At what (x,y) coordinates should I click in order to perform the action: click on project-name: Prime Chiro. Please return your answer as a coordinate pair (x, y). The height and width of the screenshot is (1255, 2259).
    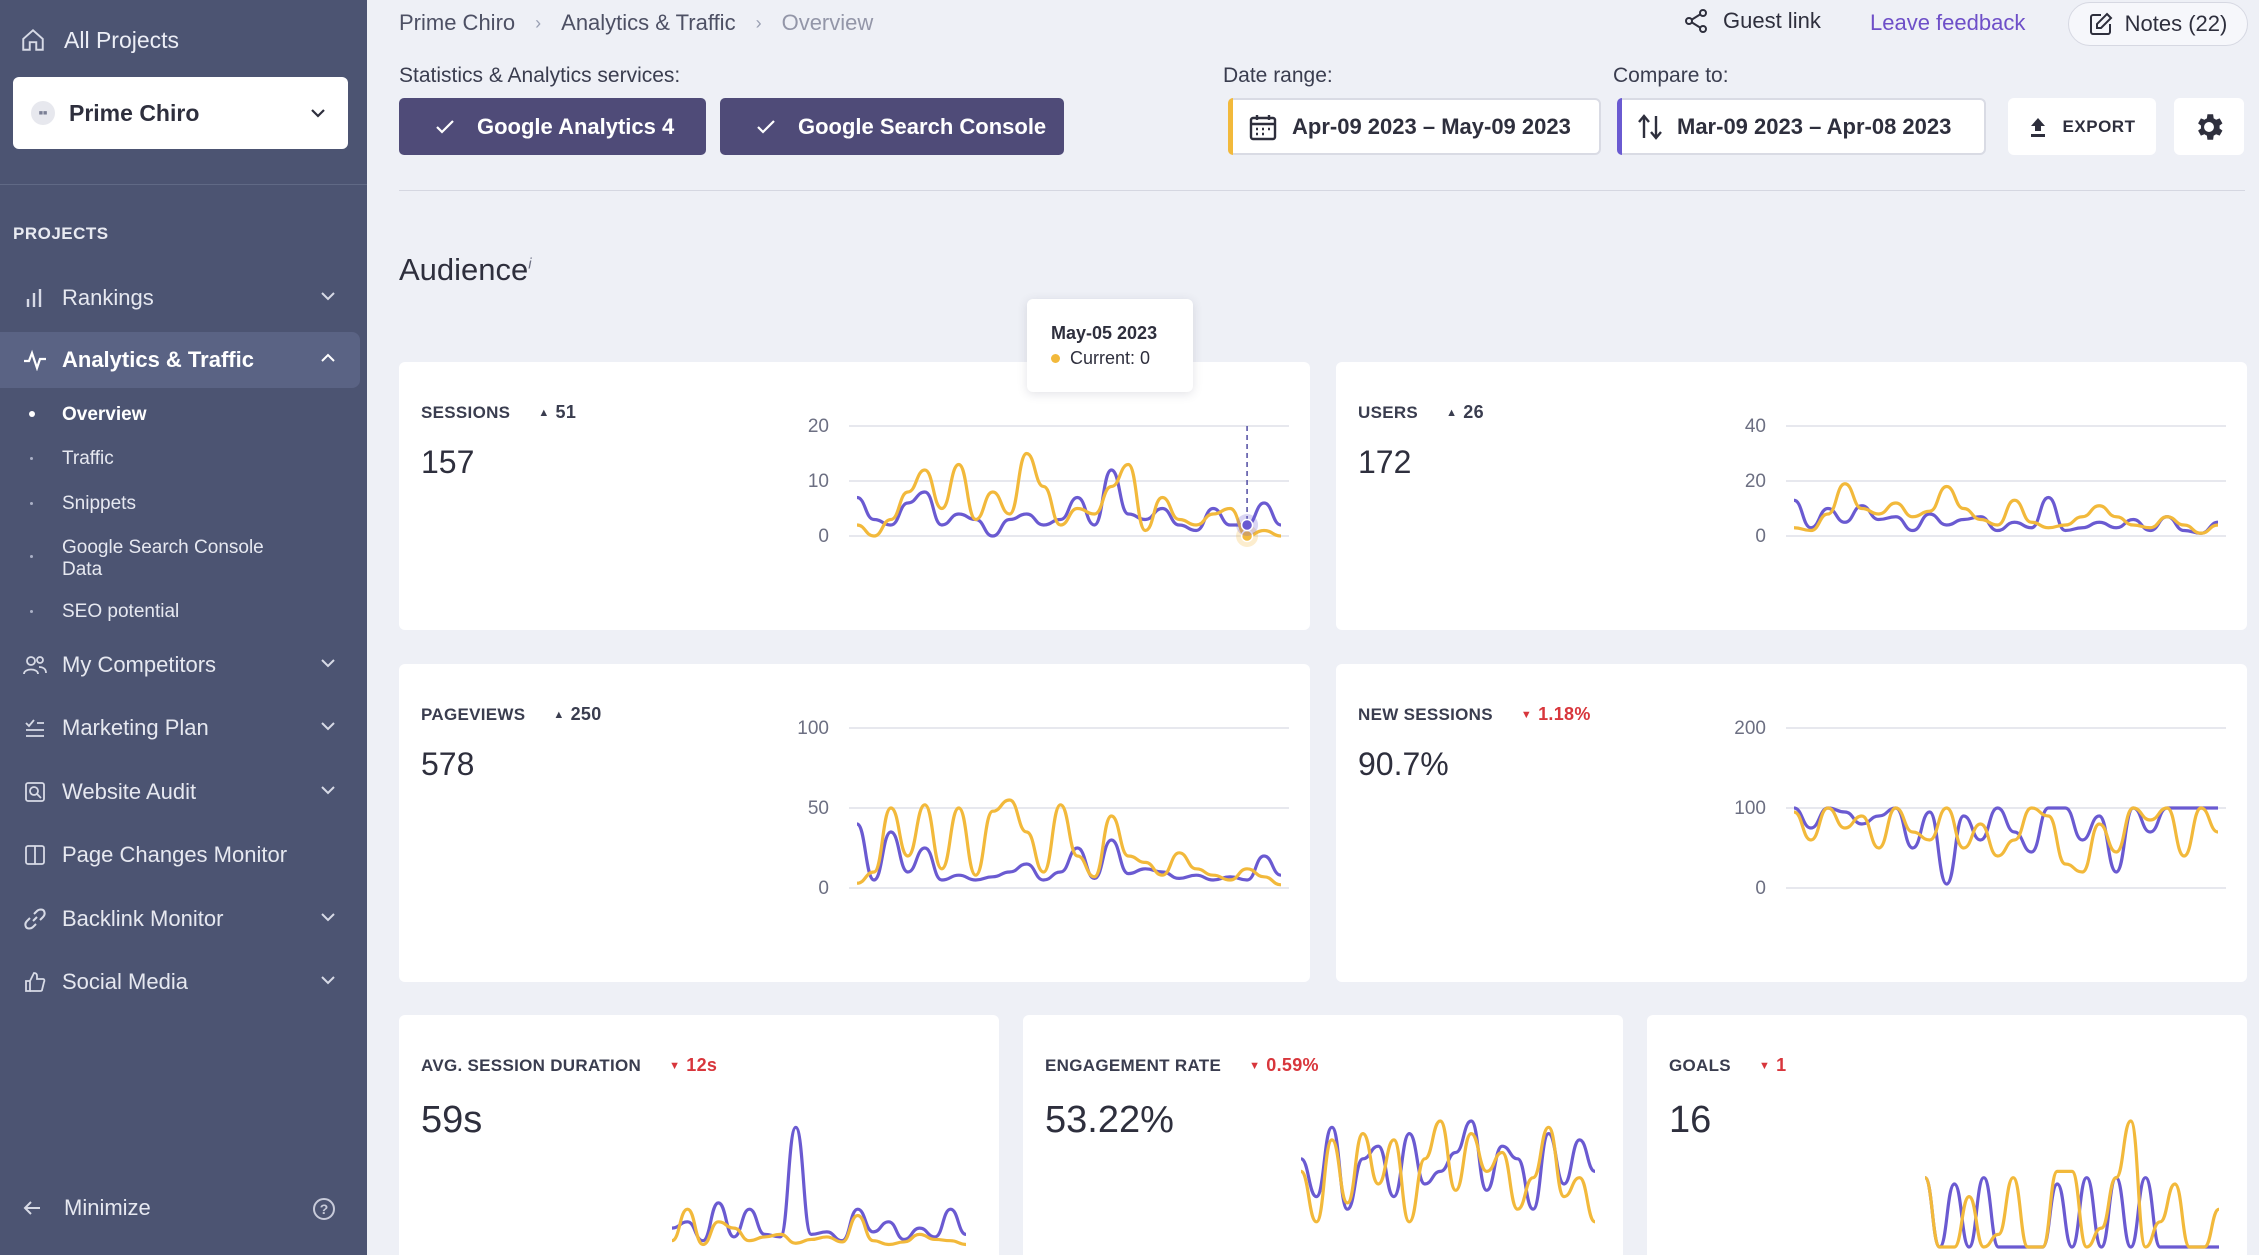
    Looking at the image, I should click on (134, 112).